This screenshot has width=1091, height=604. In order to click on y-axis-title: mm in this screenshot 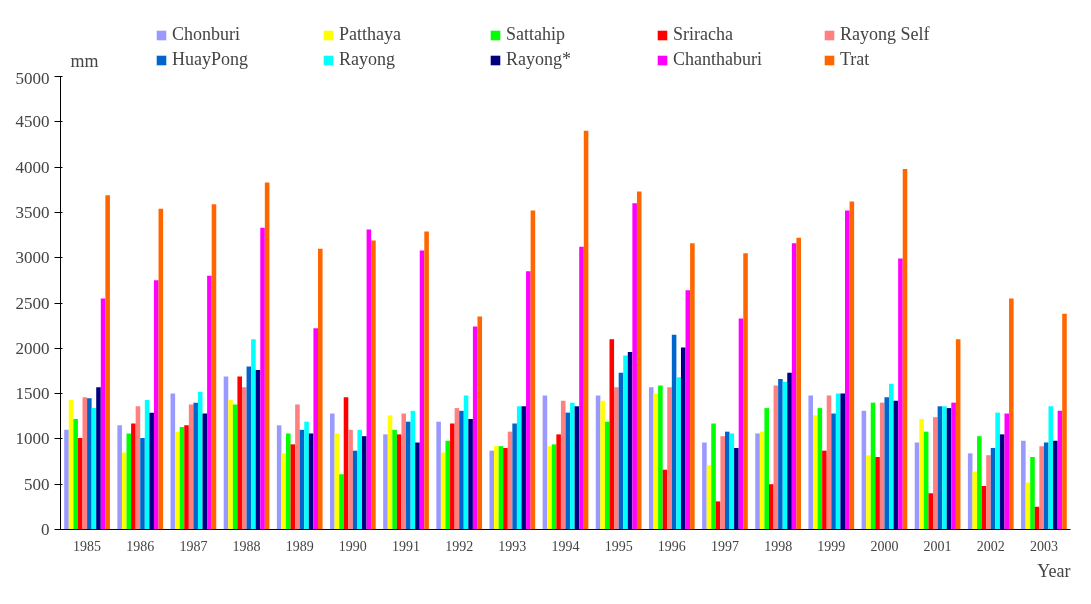, I will do `click(84, 60)`.